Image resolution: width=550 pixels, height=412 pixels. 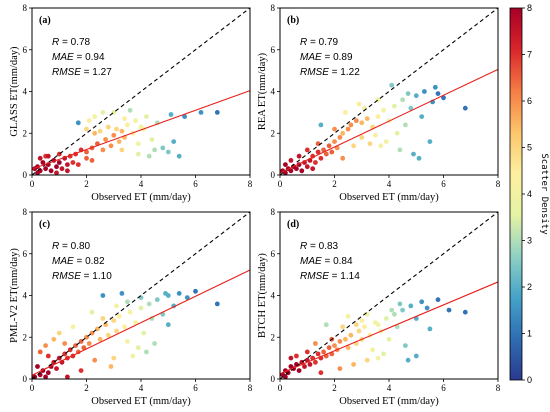 I want to click on panel-label: (a), so click(x=45, y=20).